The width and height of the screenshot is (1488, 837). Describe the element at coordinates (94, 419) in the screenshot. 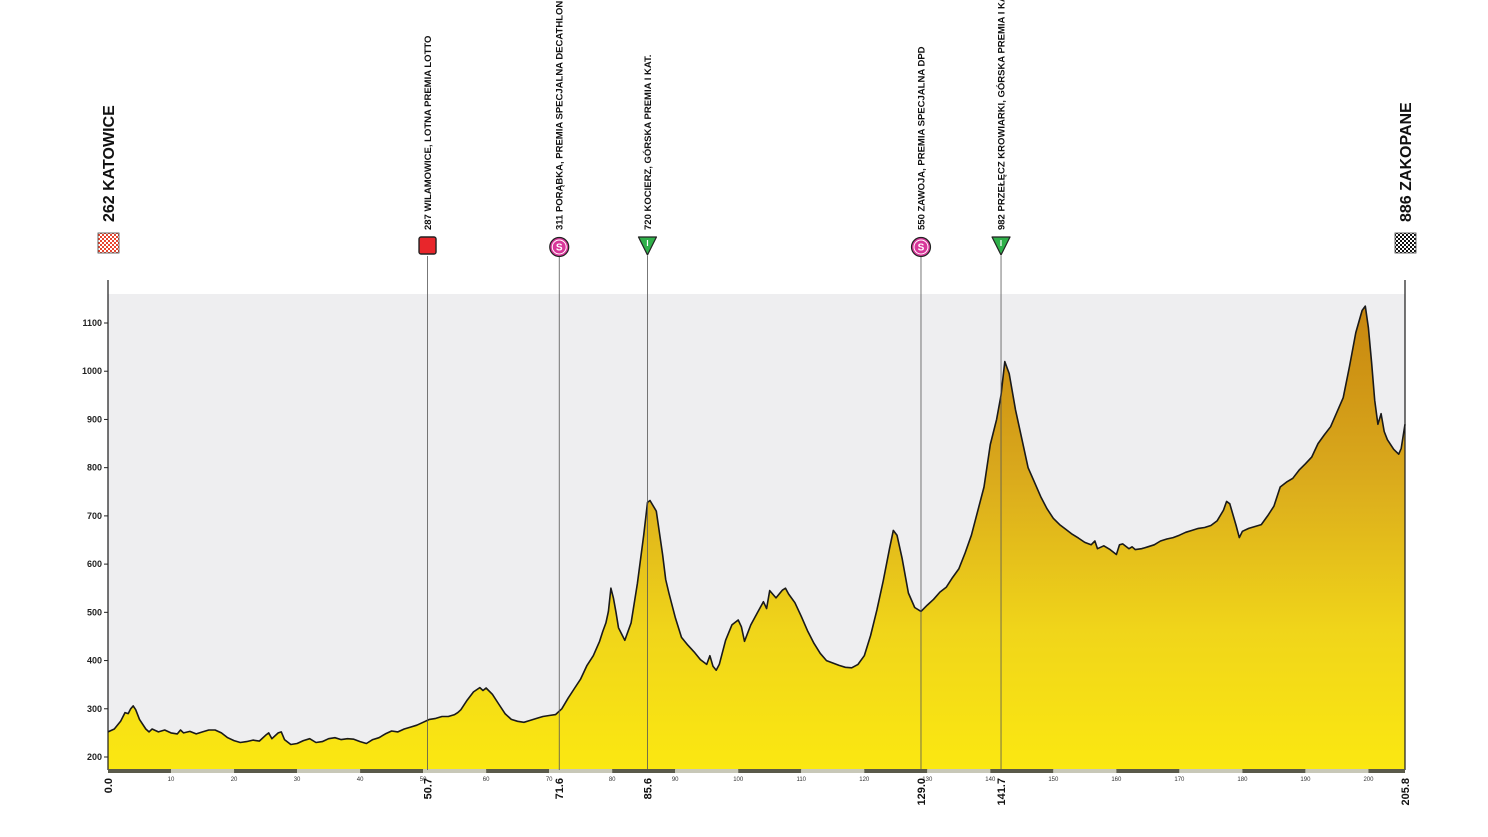

I see `y-tick-label: 900` at that location.